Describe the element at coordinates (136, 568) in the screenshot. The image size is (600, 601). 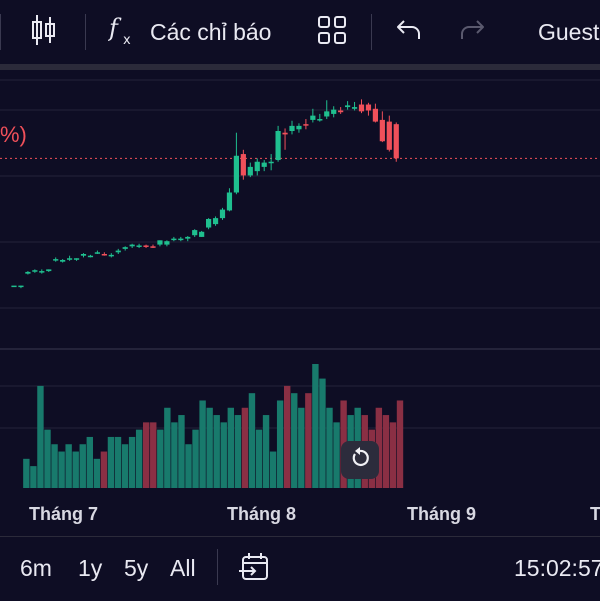
I see `range-5y-button: 5y` at that location.